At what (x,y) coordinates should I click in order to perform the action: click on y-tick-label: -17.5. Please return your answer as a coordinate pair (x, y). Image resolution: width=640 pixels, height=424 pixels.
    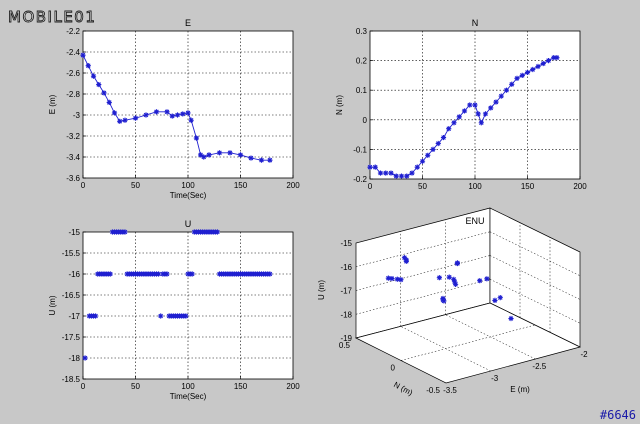
    Looking at the image, I should click on (71, 337).